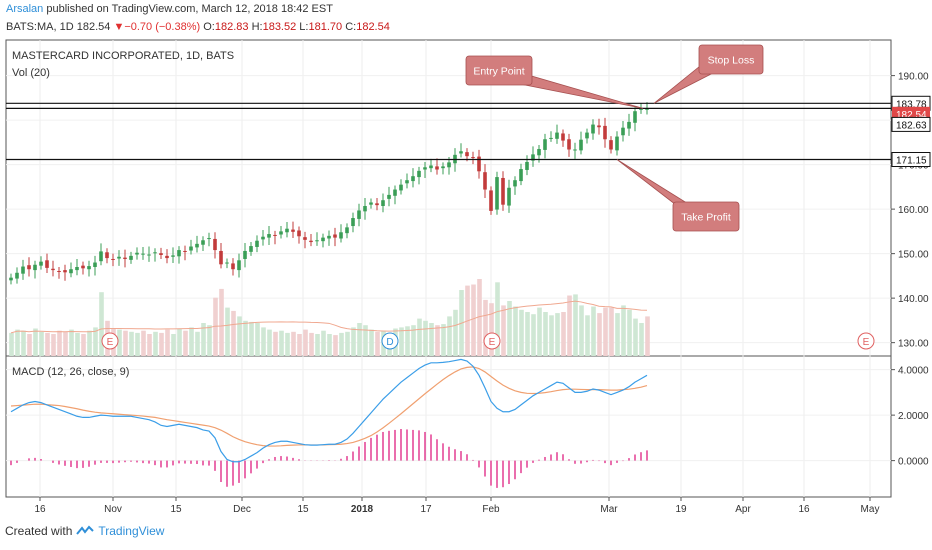  I want to click on macd-title: MACD (12, 26, close, 9), so click(70, 372).